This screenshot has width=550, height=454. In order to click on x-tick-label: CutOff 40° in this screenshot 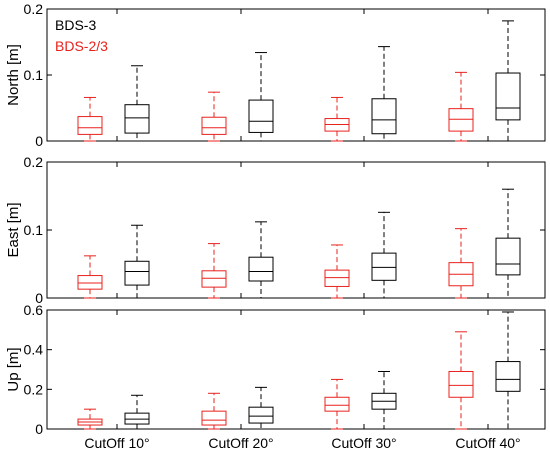, I will do `click(487, 443)`.